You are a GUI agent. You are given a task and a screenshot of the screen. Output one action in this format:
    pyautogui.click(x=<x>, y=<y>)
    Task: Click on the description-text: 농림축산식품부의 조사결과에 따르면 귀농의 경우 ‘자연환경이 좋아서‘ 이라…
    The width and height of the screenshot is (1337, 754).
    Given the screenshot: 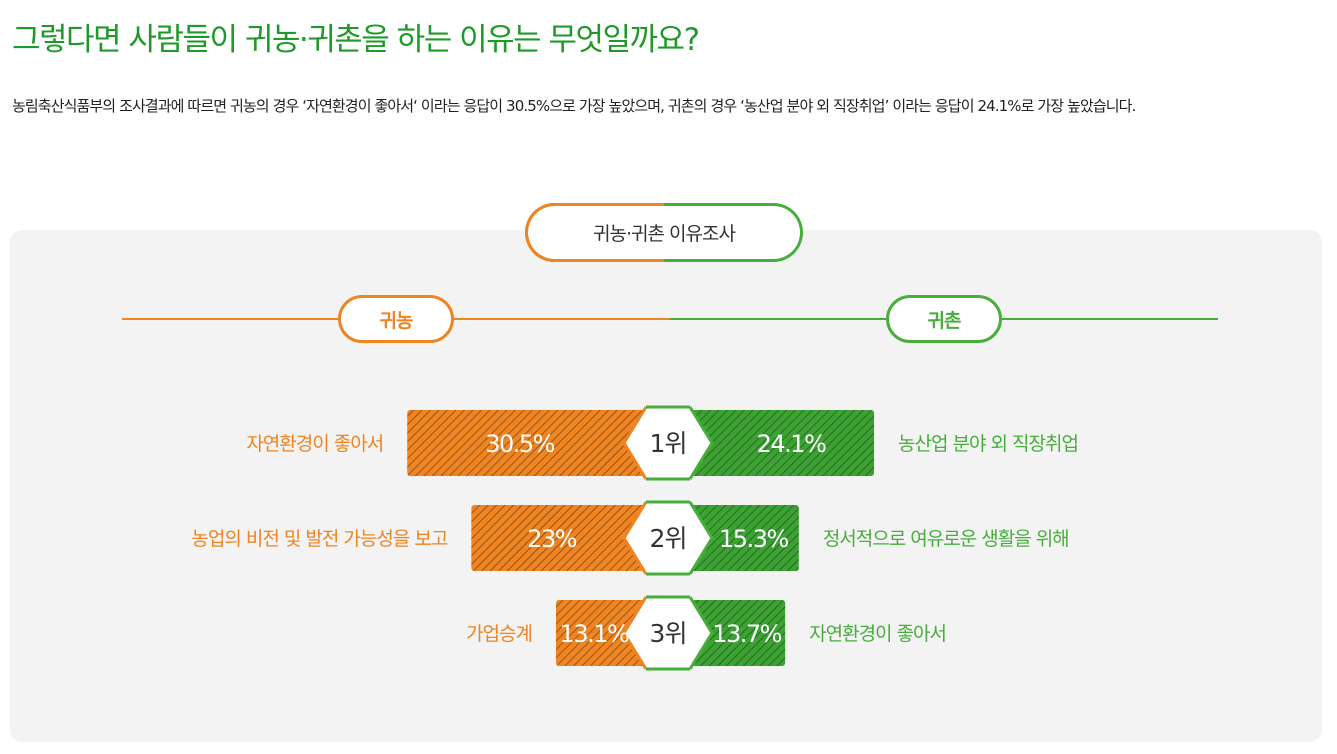 What is the action you would take?
    pyautogui.click(x=574, y=106)
    